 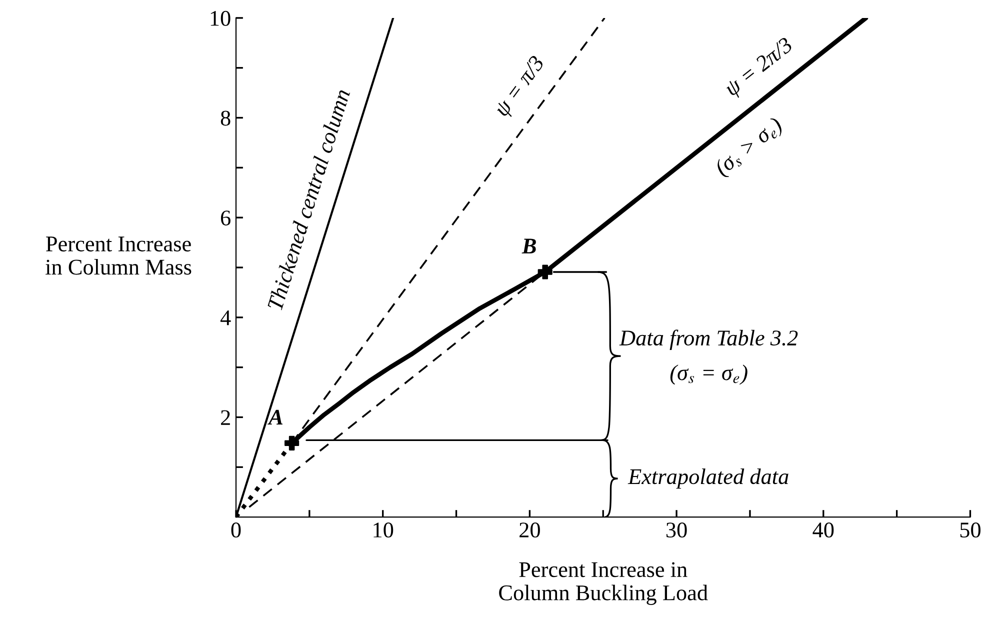 I want to click on y-tick-label: 8, so click(x=225, y=118).